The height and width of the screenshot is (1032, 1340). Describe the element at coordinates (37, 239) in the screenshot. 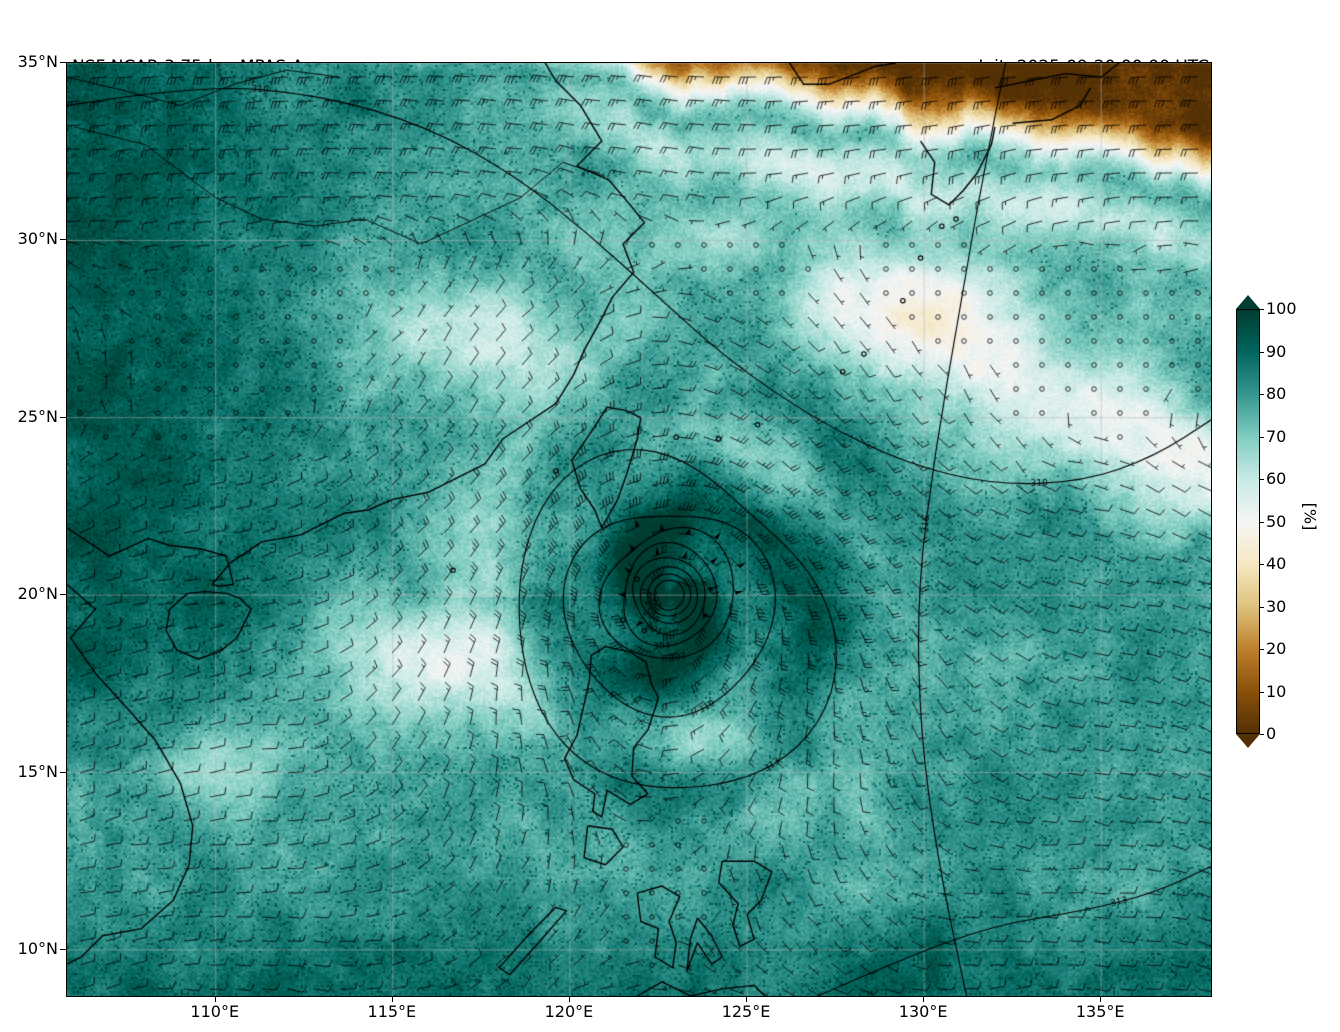

I see `y-tick-label: 30°N` at that location.